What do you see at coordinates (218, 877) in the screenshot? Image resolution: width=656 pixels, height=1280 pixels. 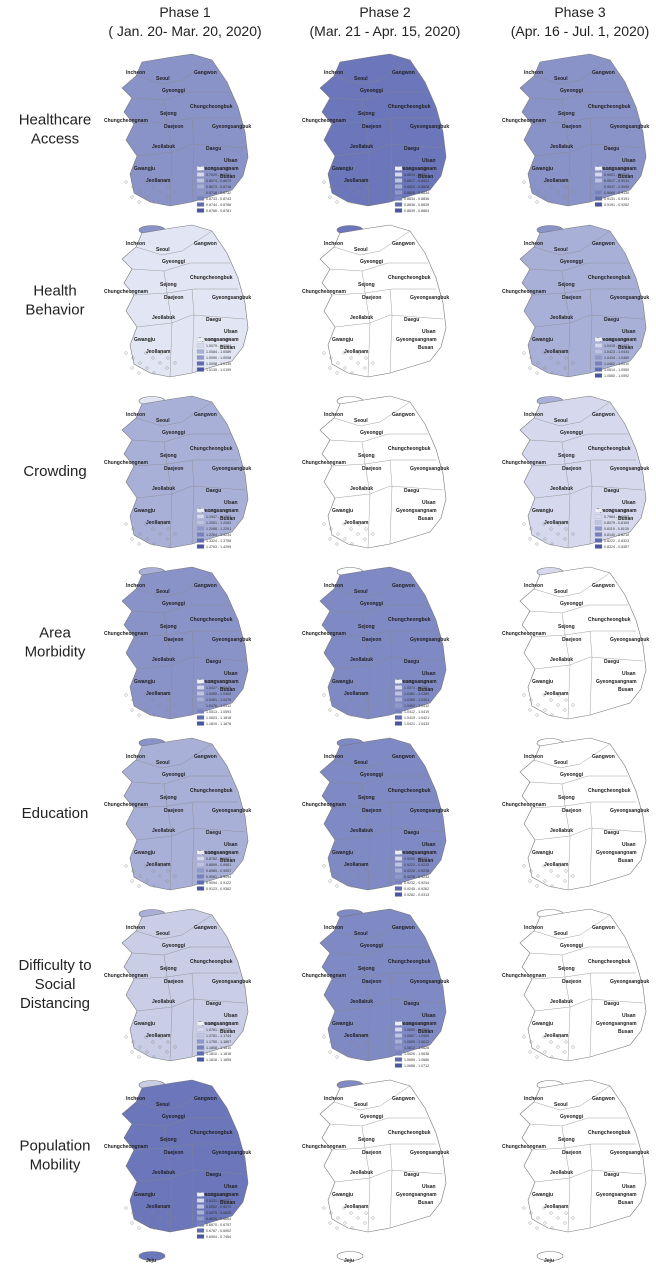 I see `legend-label: 0.9061 - 0.9094` at bounding box center [218, 877].